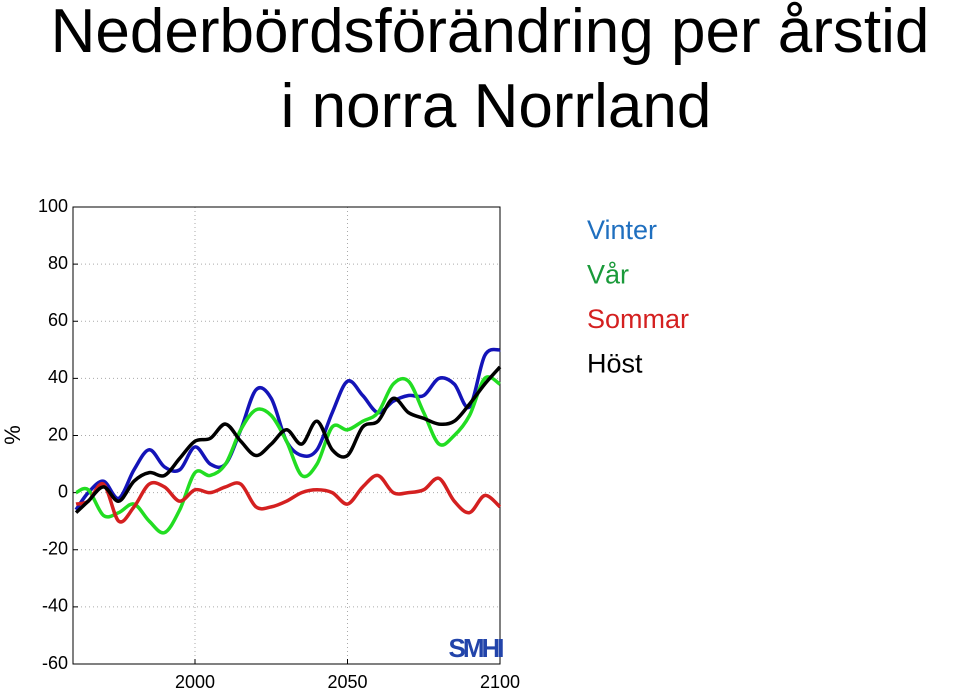 This screenshot has height=691, width=959. I want to click on y-tick-label: 80, so click(58, 263).